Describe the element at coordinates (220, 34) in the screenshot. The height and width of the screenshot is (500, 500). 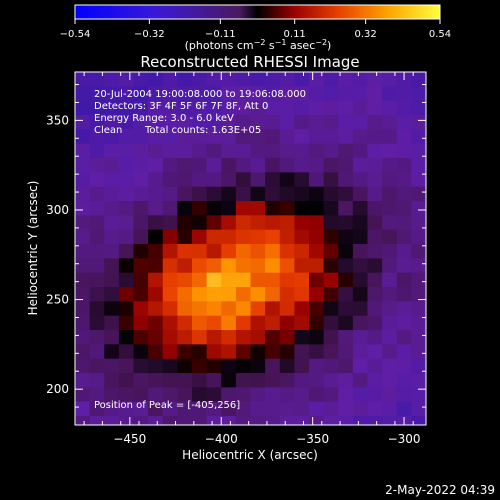
I see `colorbar-tick-label: −0.11` at that location.